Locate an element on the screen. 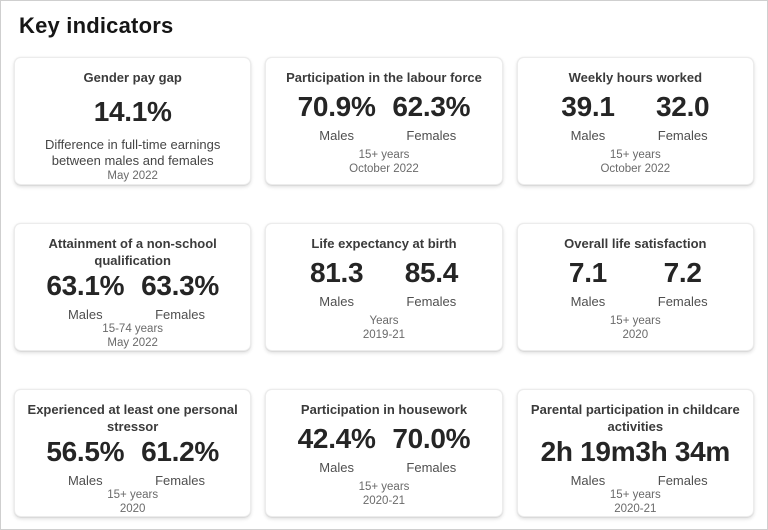 This screenshot has width=768, height=530. males-value: 63.1% is located at coordinates (85, 285).